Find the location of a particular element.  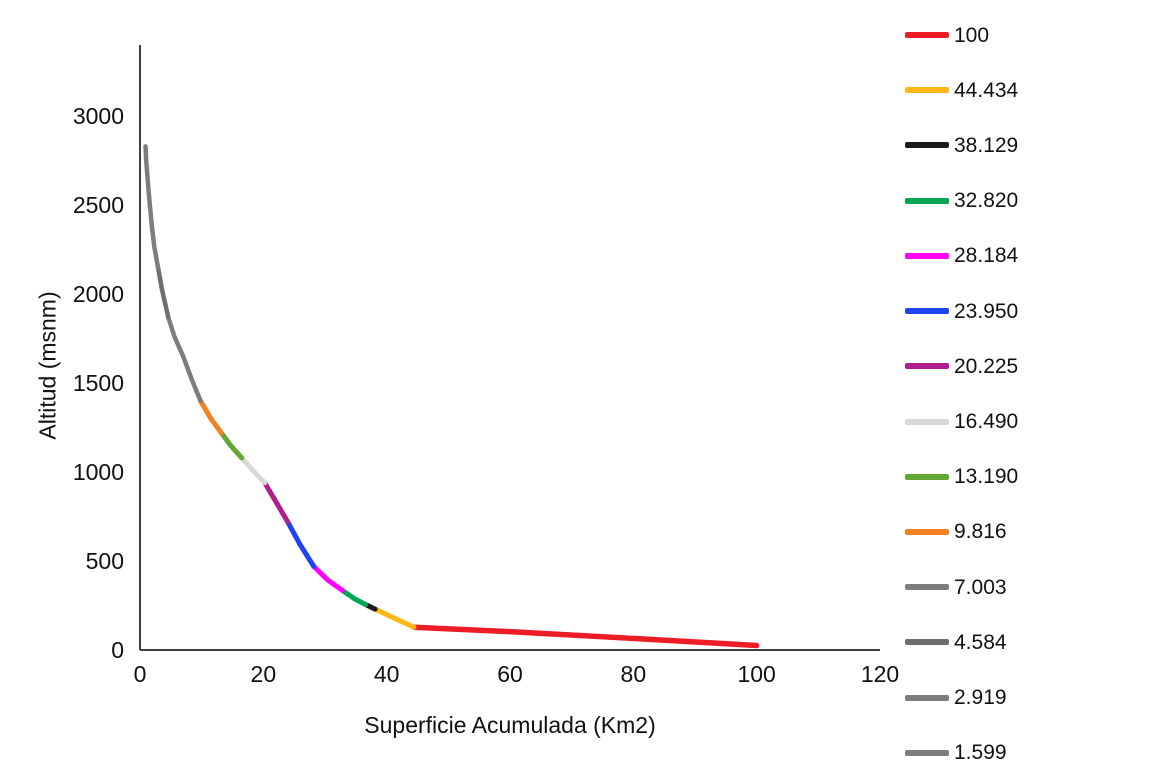

curve-segment-44.434 is located at coordinates (394, 618).